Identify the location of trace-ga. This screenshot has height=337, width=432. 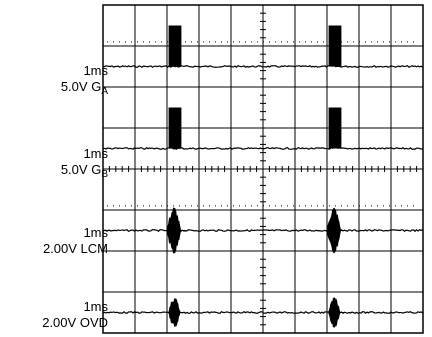
(262, 67).